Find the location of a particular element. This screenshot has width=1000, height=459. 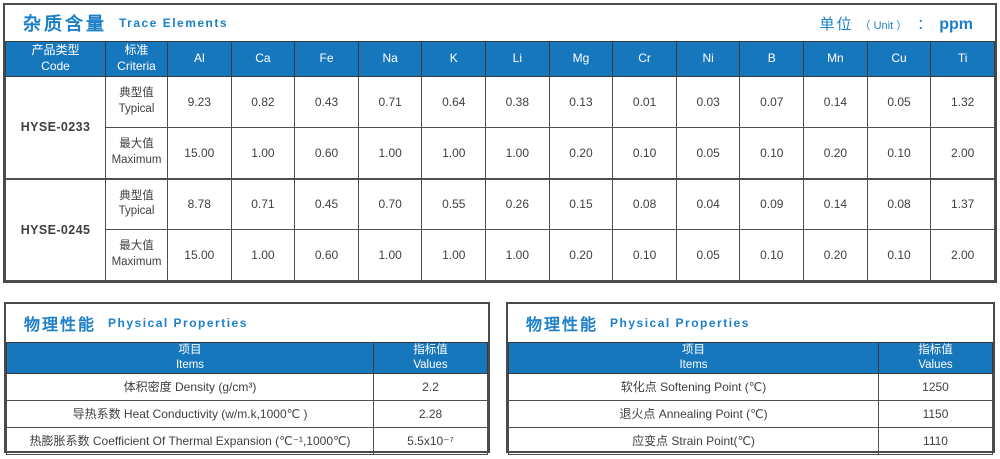

value-cell: 1.37 is located at coordinates (962, 203).